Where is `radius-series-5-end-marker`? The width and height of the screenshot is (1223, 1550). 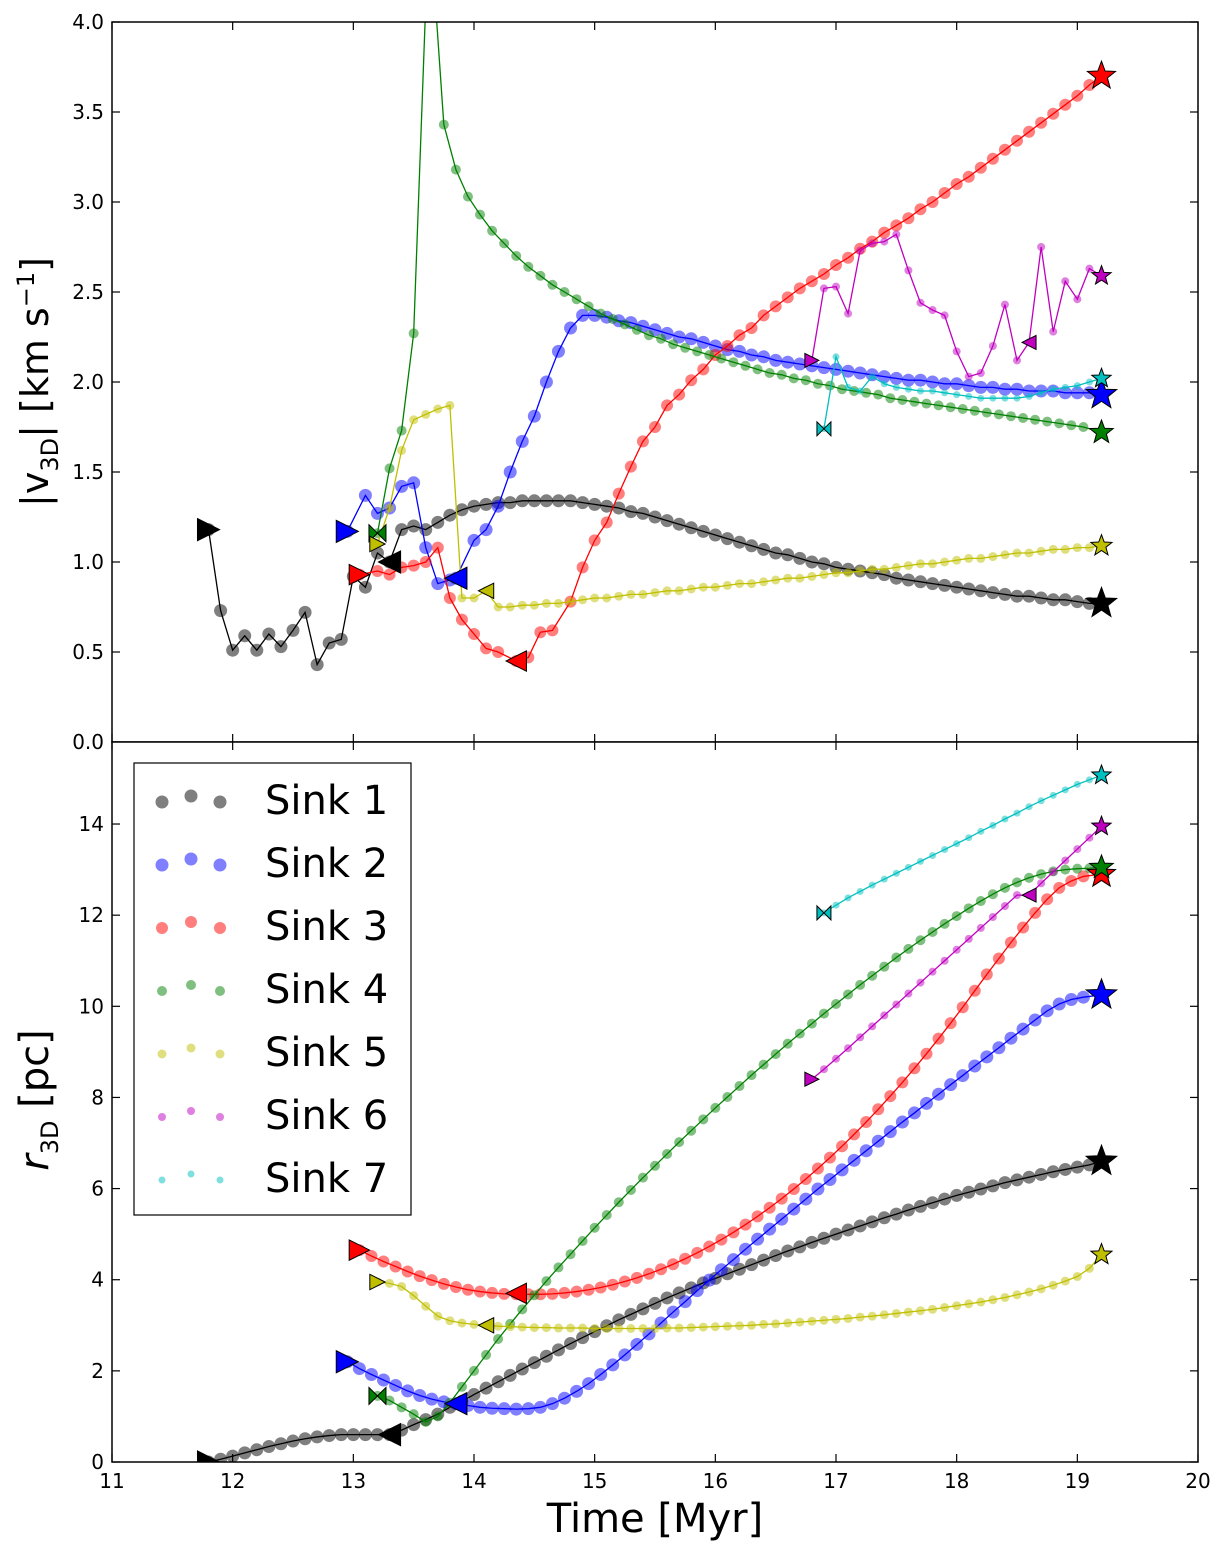 radius-series-5-end-marker is located at coordinates (1101, 1253).